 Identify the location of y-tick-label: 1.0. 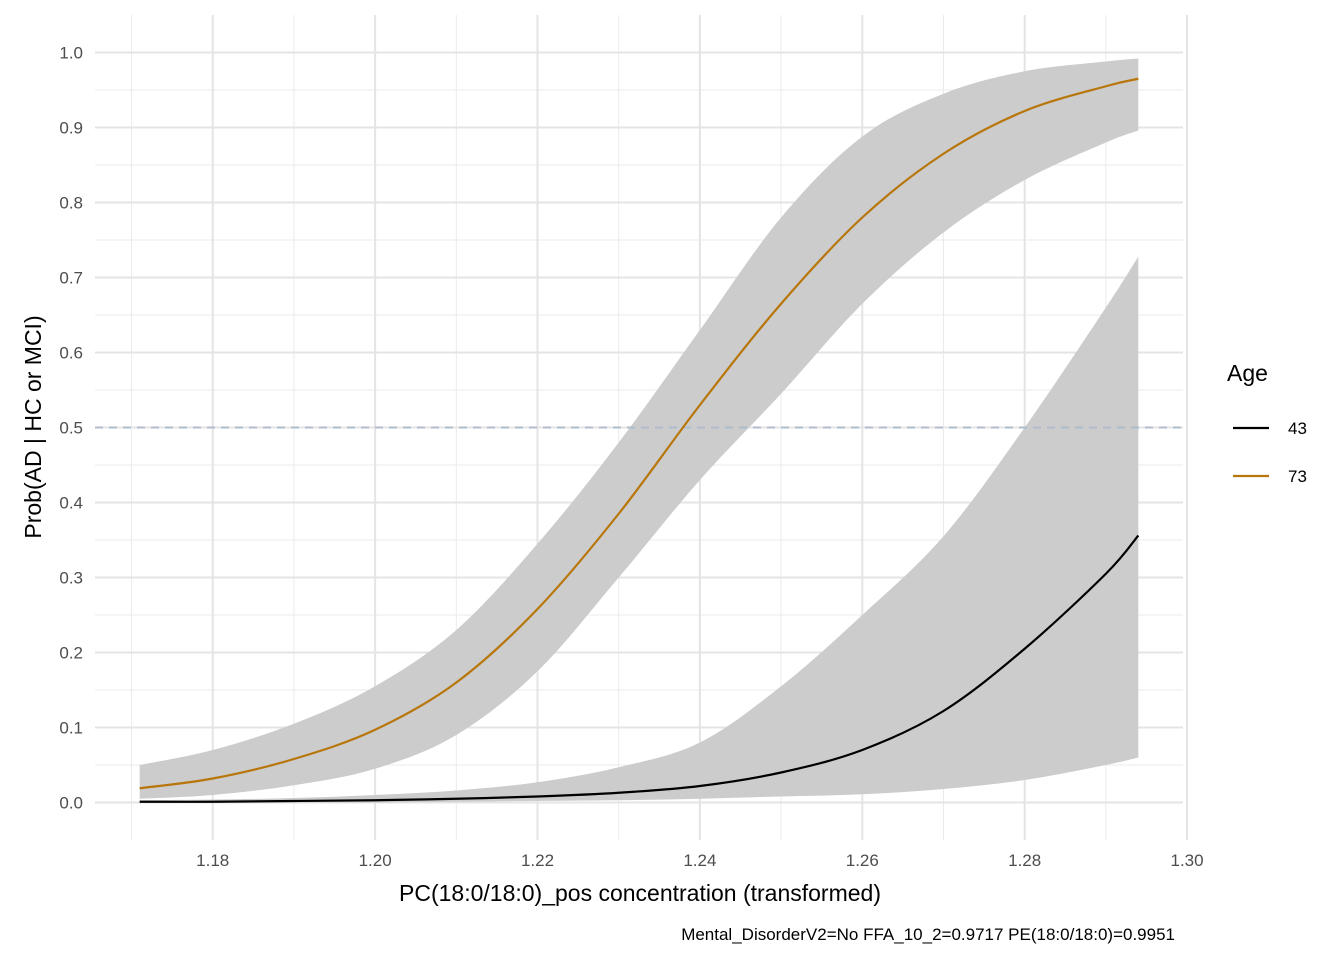
(71, 53).